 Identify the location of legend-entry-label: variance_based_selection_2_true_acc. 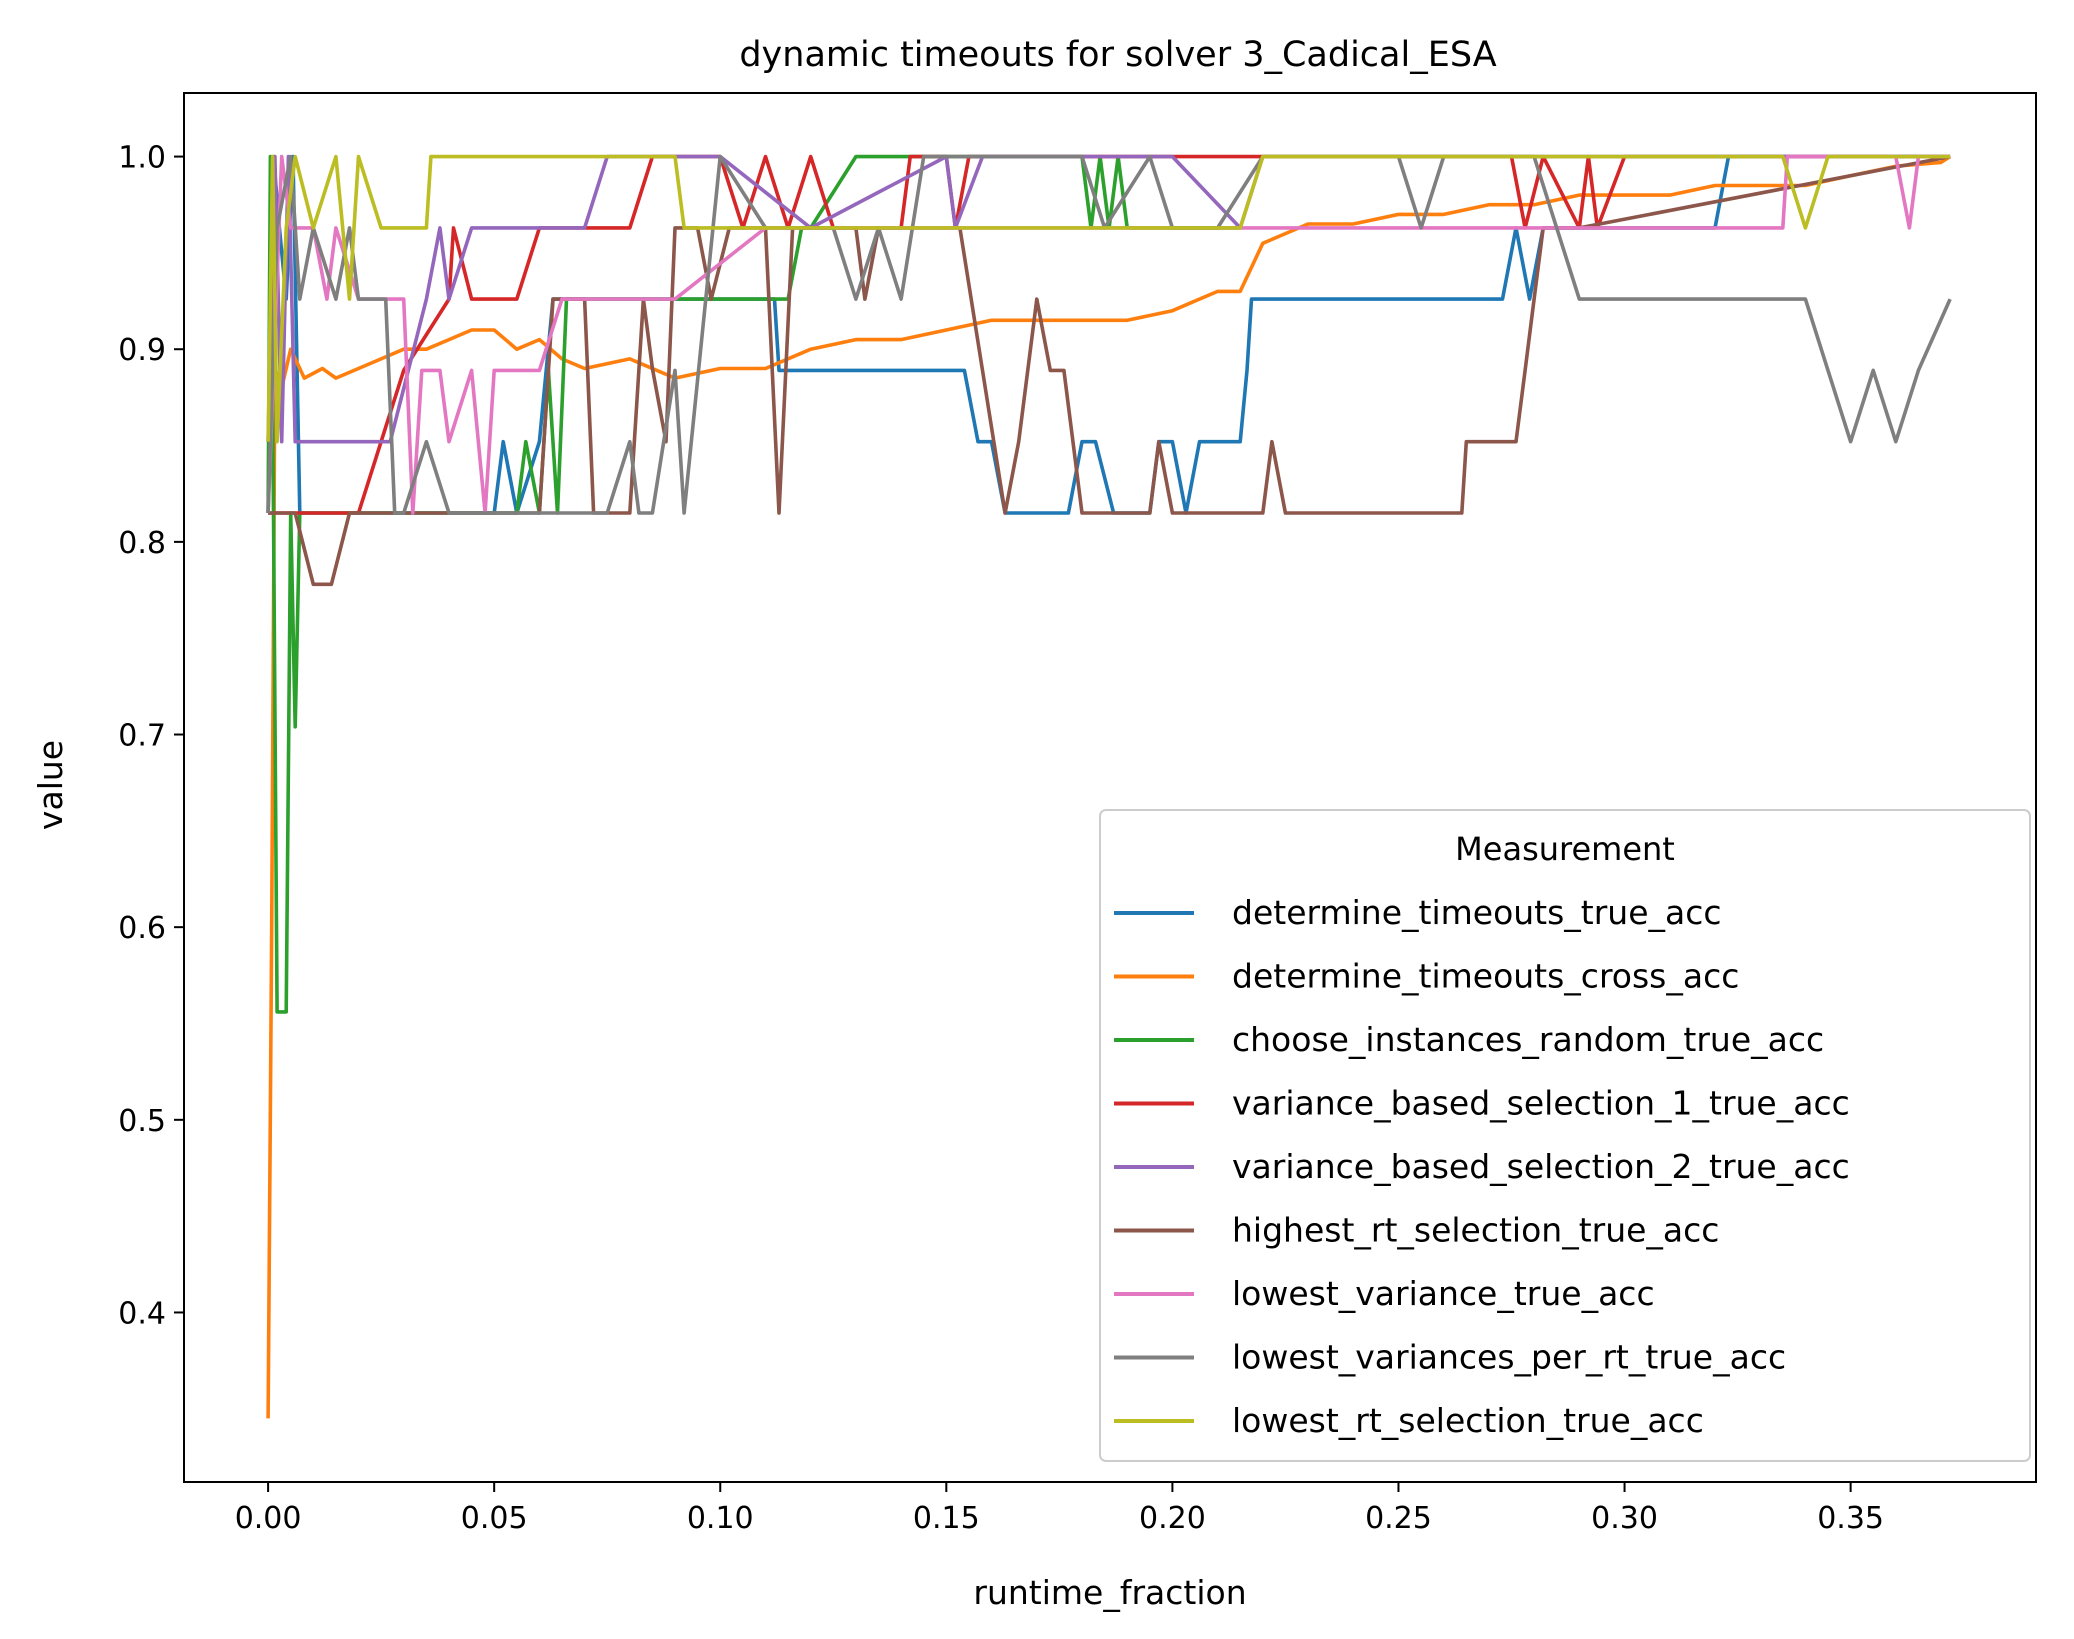
(1541, 1166).